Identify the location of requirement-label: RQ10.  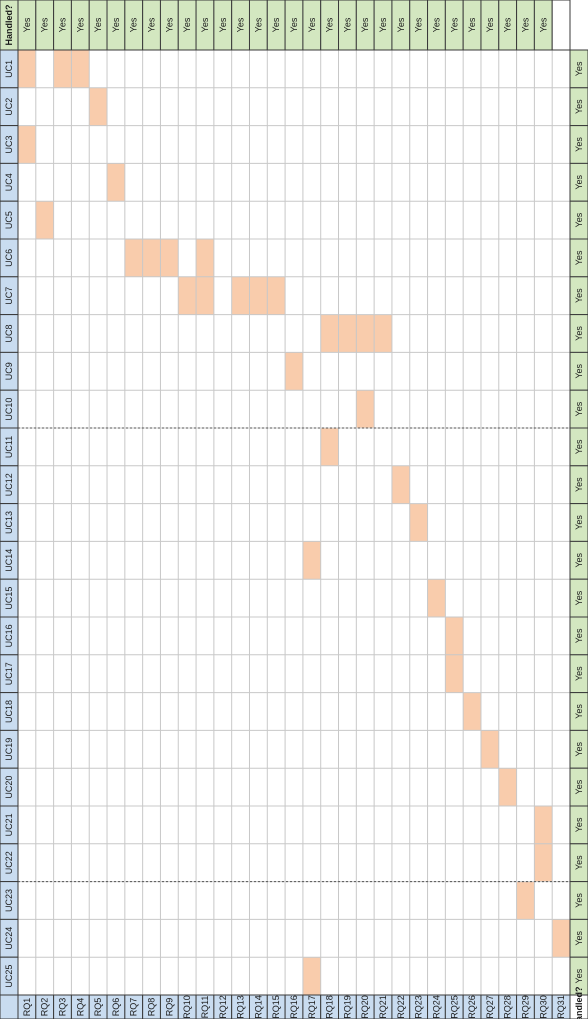
(187, 1007).